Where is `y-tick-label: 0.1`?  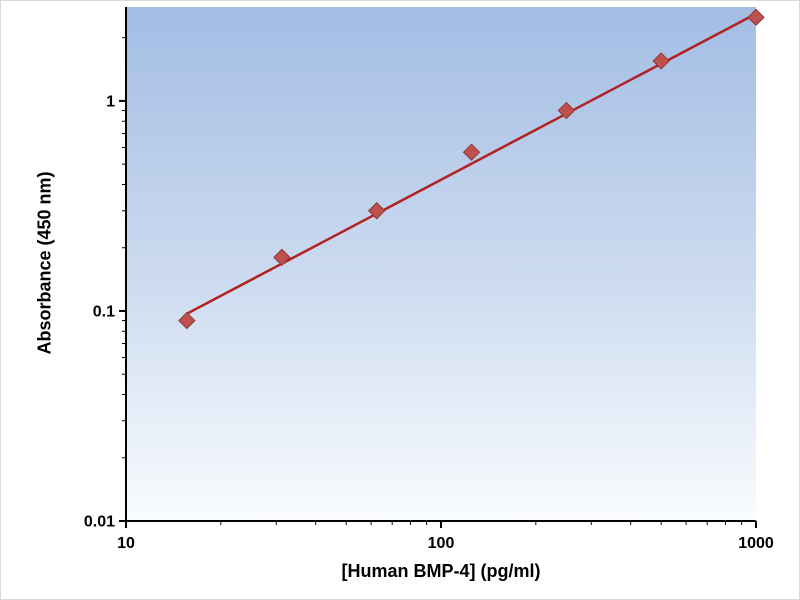
y-tick-label: 0.1 is located at coordinates (104, 311).